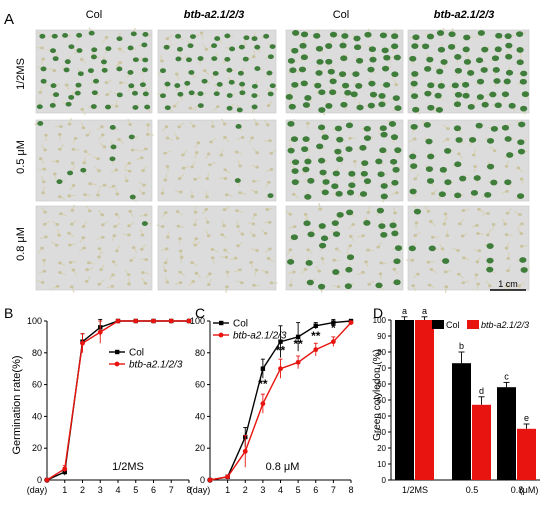 The image size is (550, 514). Describe the element at coordinates (8, 313) in the screenshot. I see `panel-b-letter: B` at that location.